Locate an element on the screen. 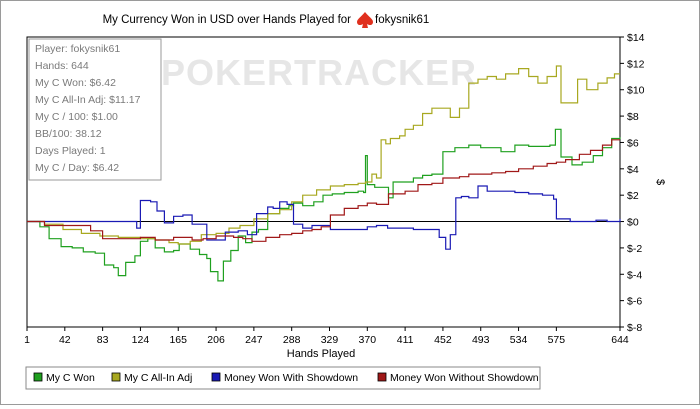  spade-shape is located at coordinates (365, 20).